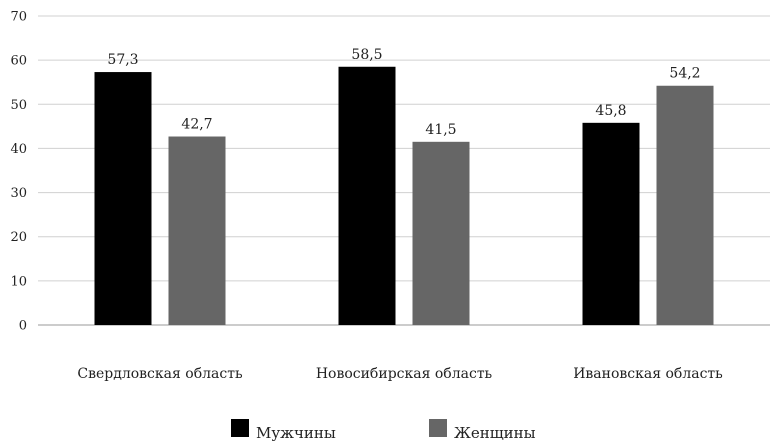 Image resolution: width=774 pixels, height=441 pixels. What do you see at coordinates (438, 428) in the screenshot?
I see `legend-swatch-women` at bounding box center [438, 428].